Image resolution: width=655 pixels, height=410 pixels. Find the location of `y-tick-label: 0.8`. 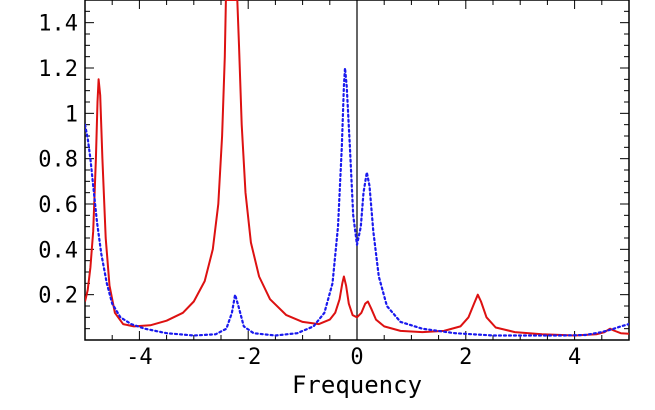

y-tick-label: 0.8 is located at coordinates (58, 160).